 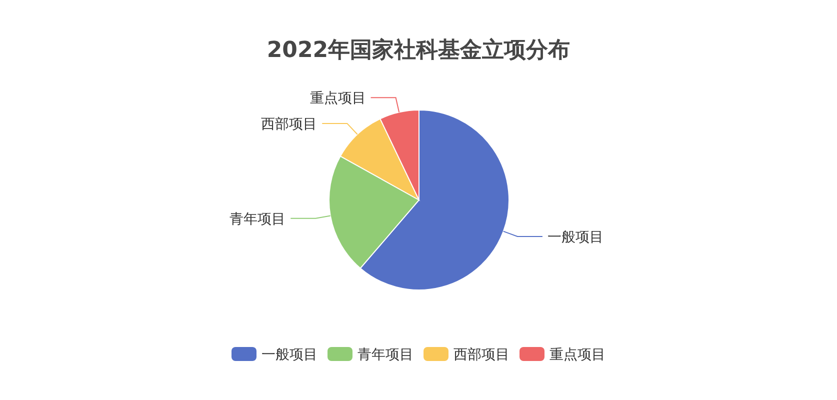 I want to click on slice-label: 重点项目, so click(x=338, y=98).